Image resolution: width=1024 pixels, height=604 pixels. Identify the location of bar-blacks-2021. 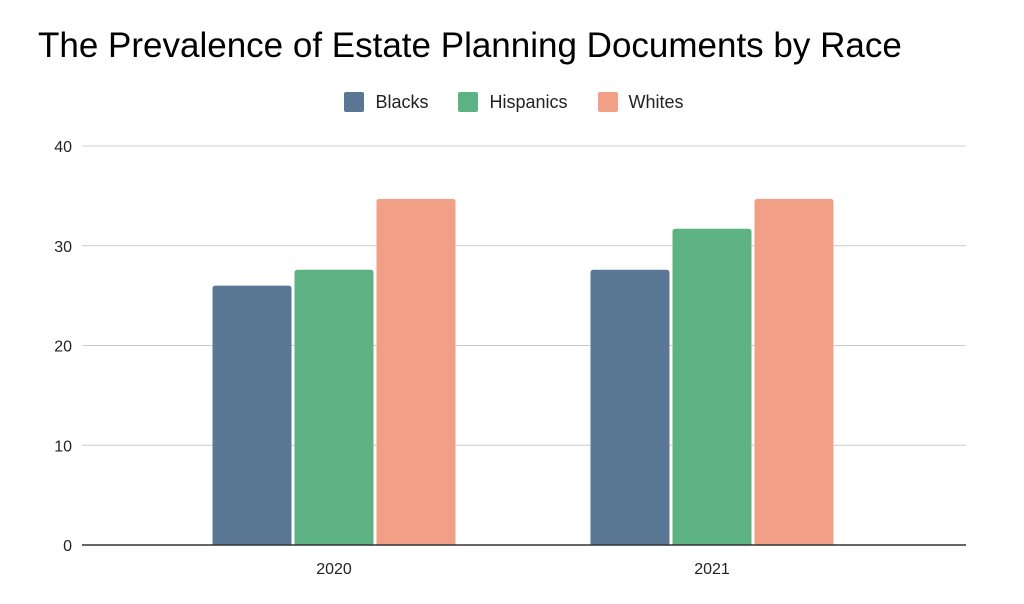
(630, 407).